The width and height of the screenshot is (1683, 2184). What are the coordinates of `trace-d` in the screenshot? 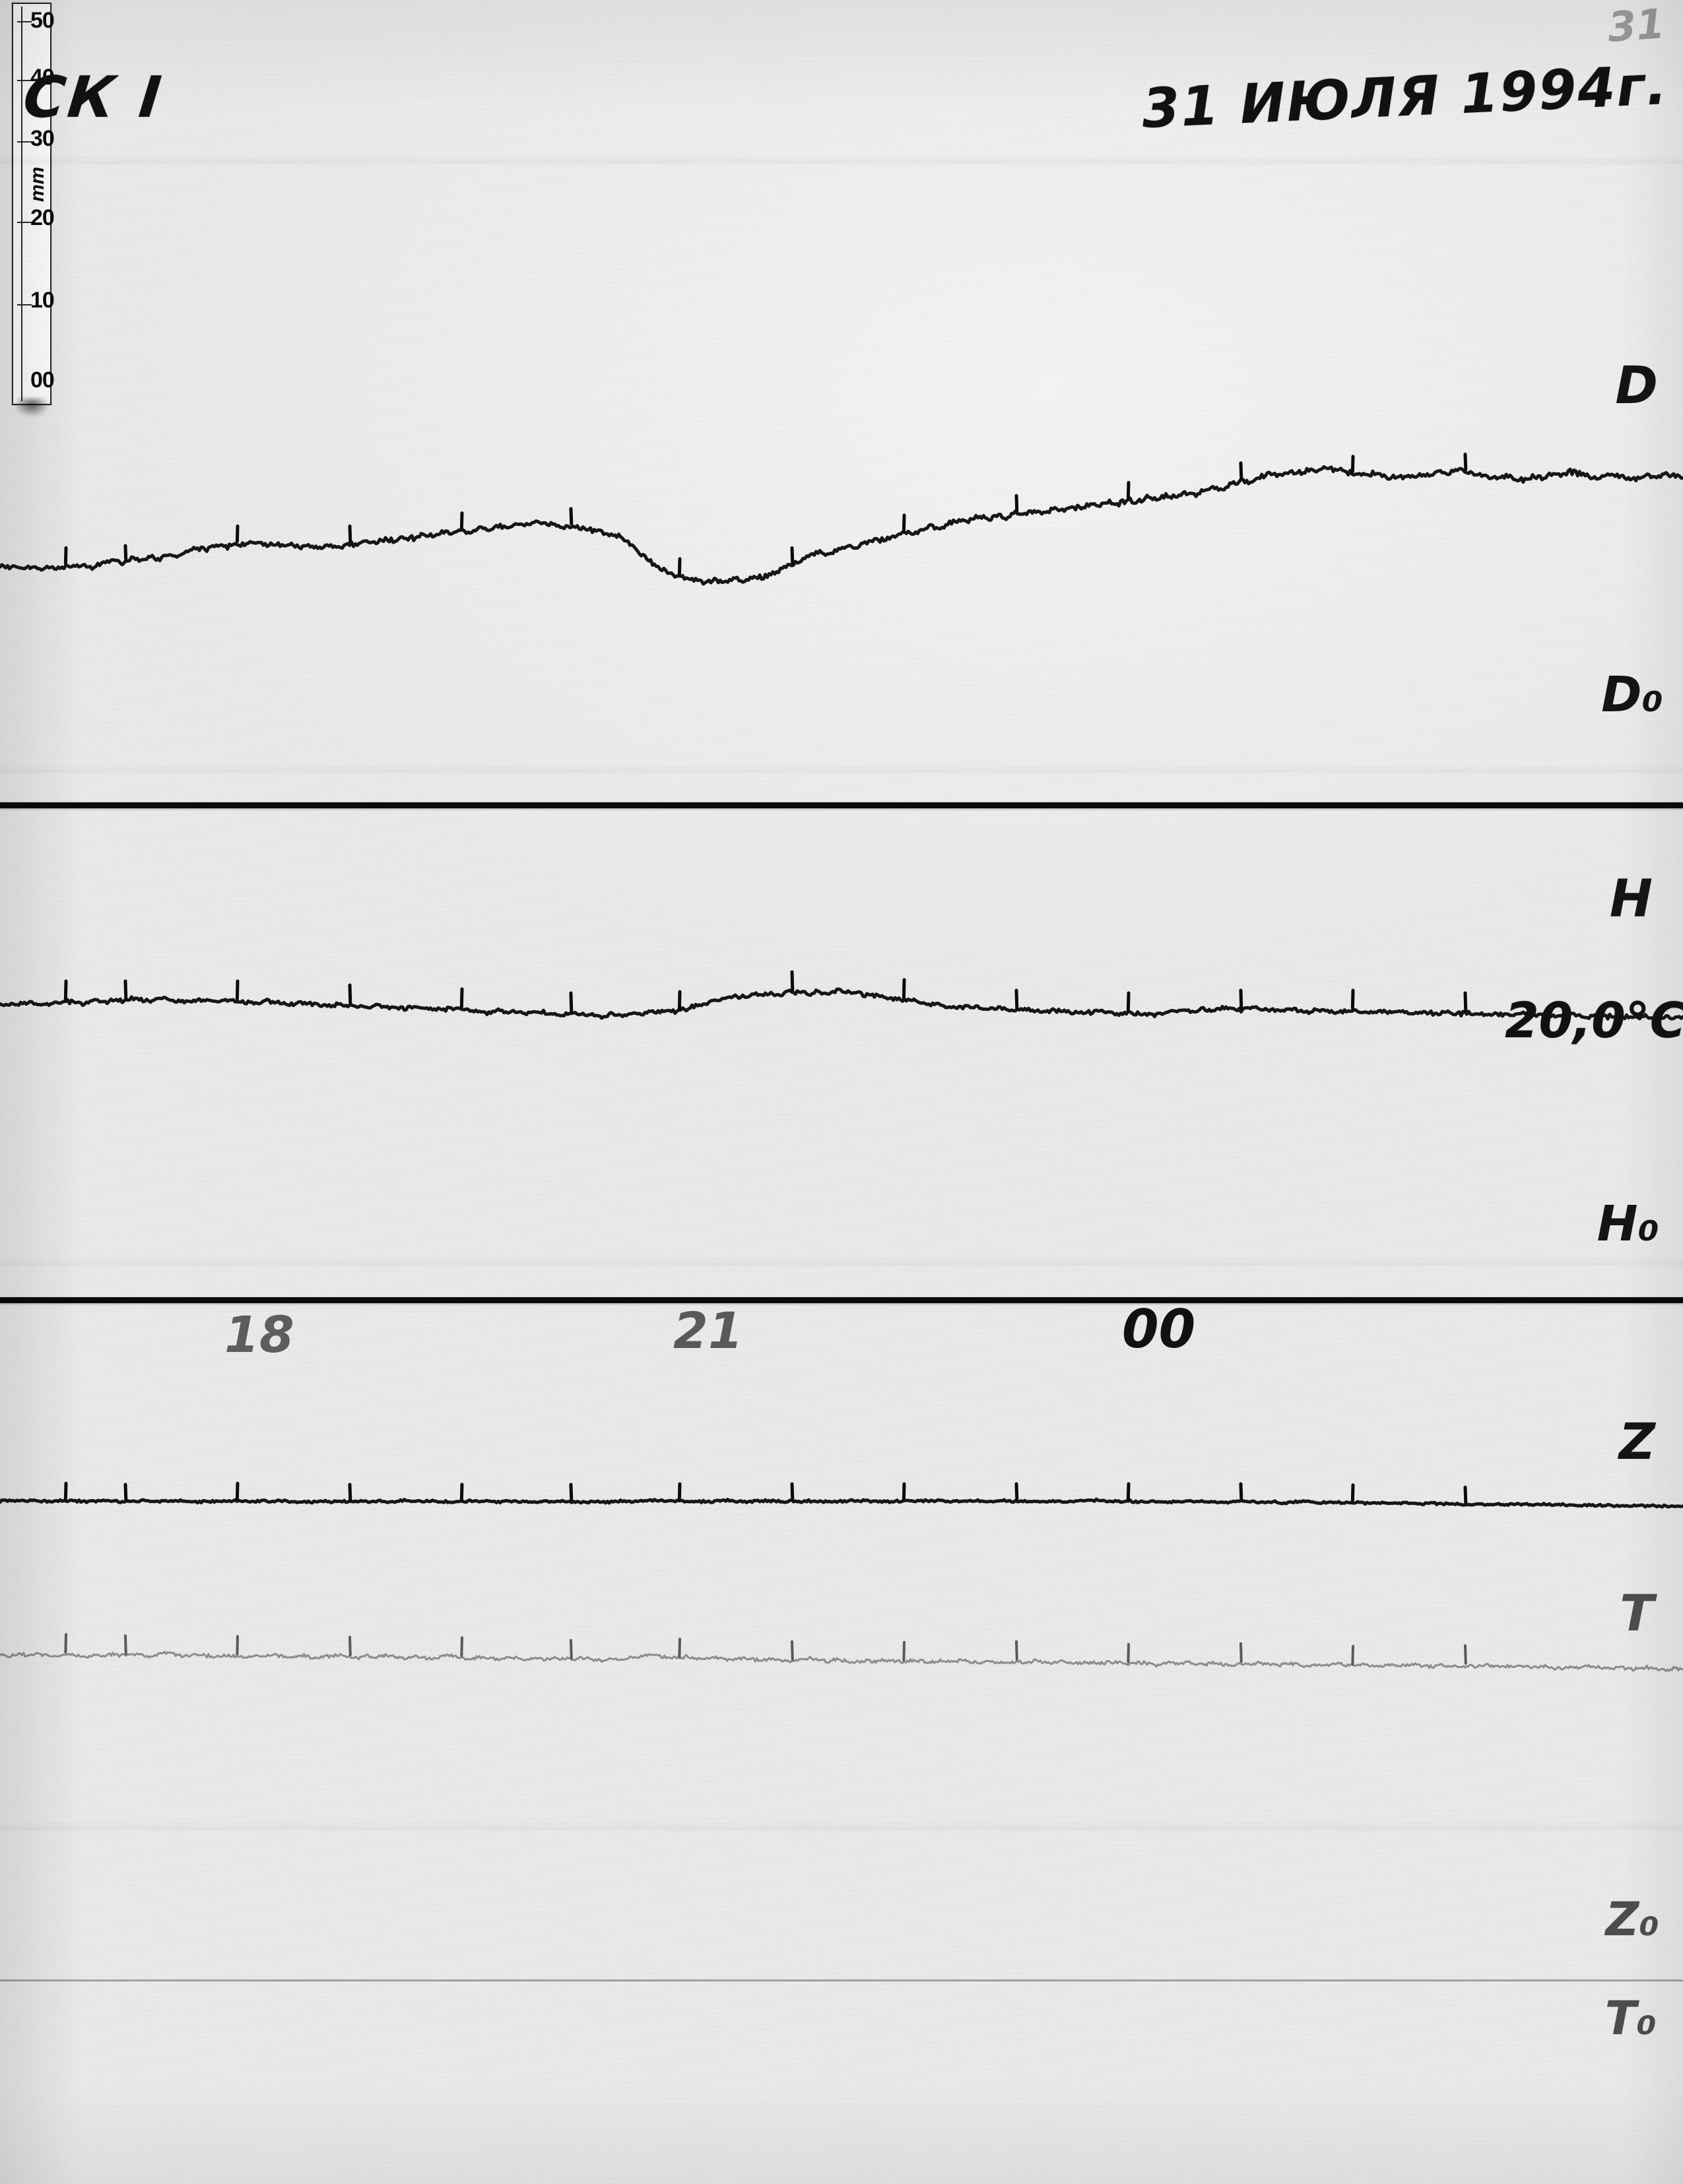 It's located at (841, 554).